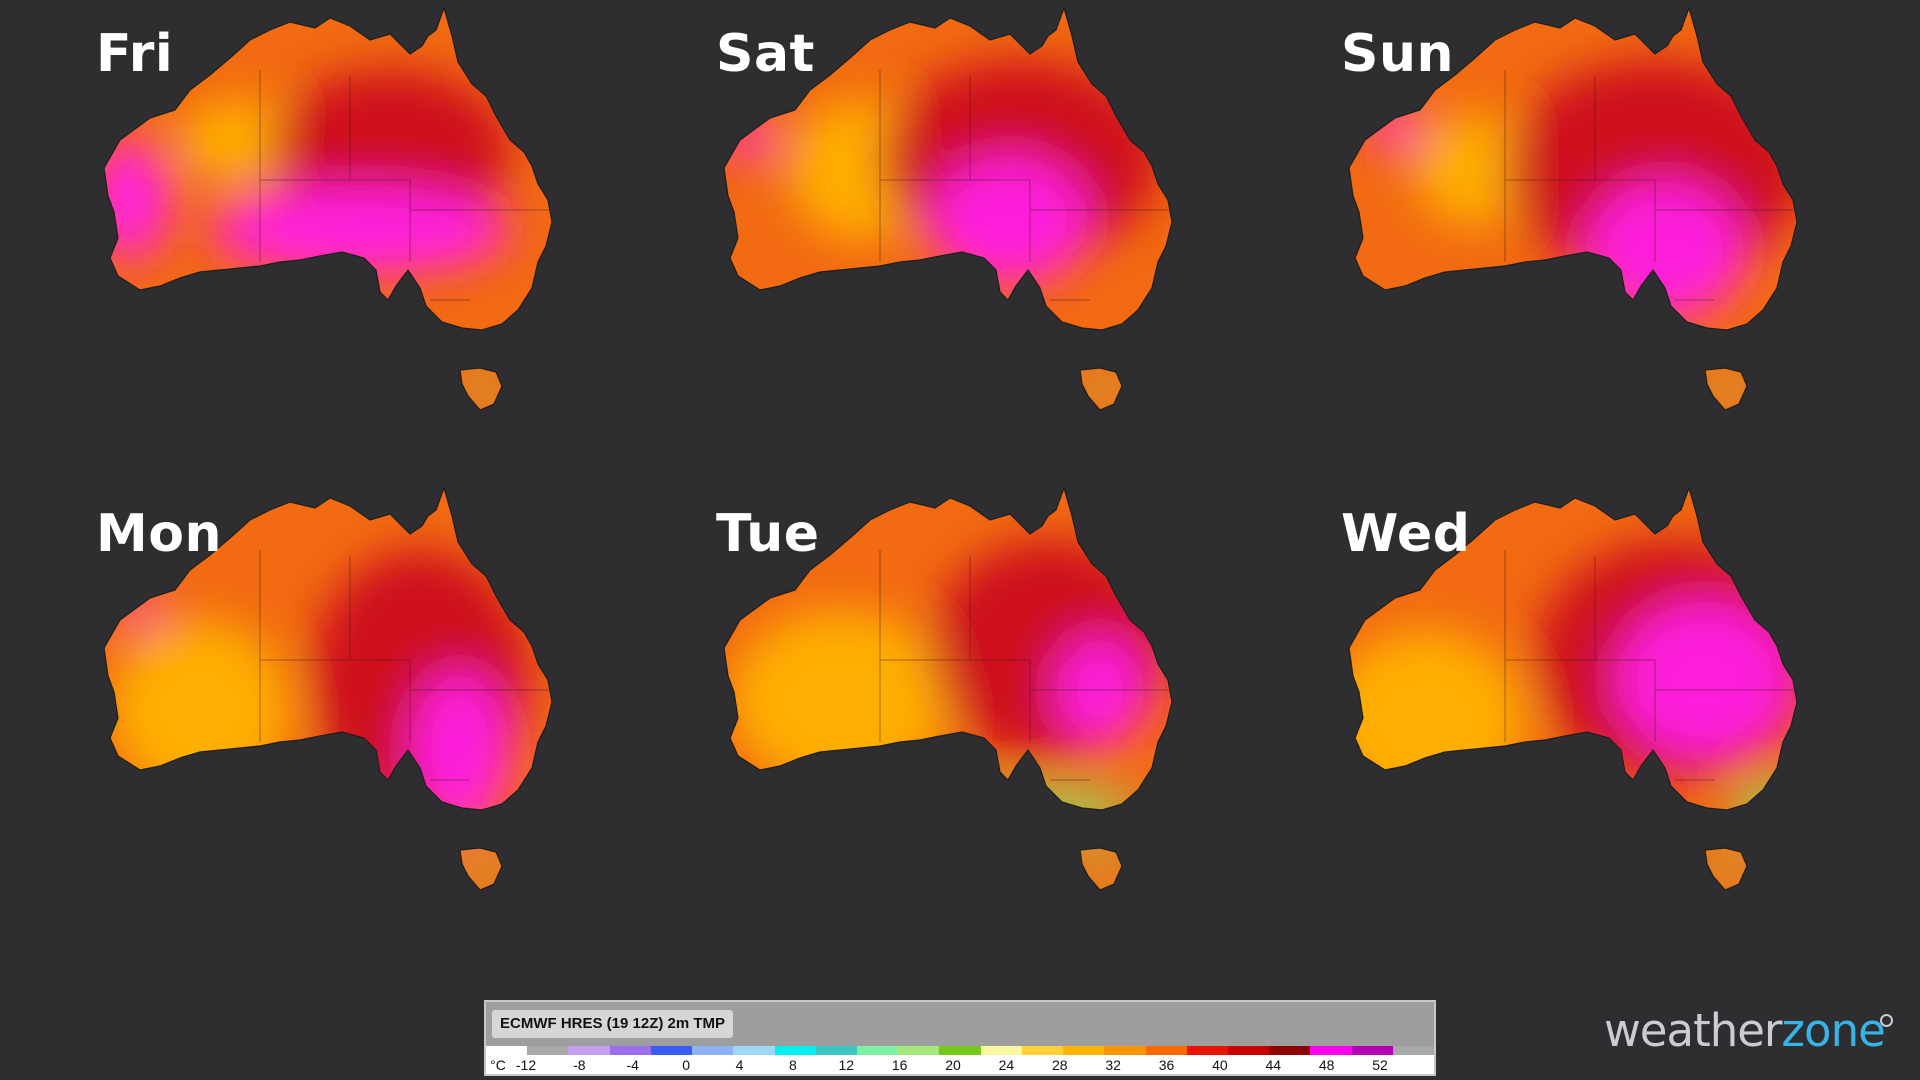  What do you see at coordinates (1059, 1065) in the screenshot?
I see `legend-tick-label: 28` at bounding box center [1059, 1065].